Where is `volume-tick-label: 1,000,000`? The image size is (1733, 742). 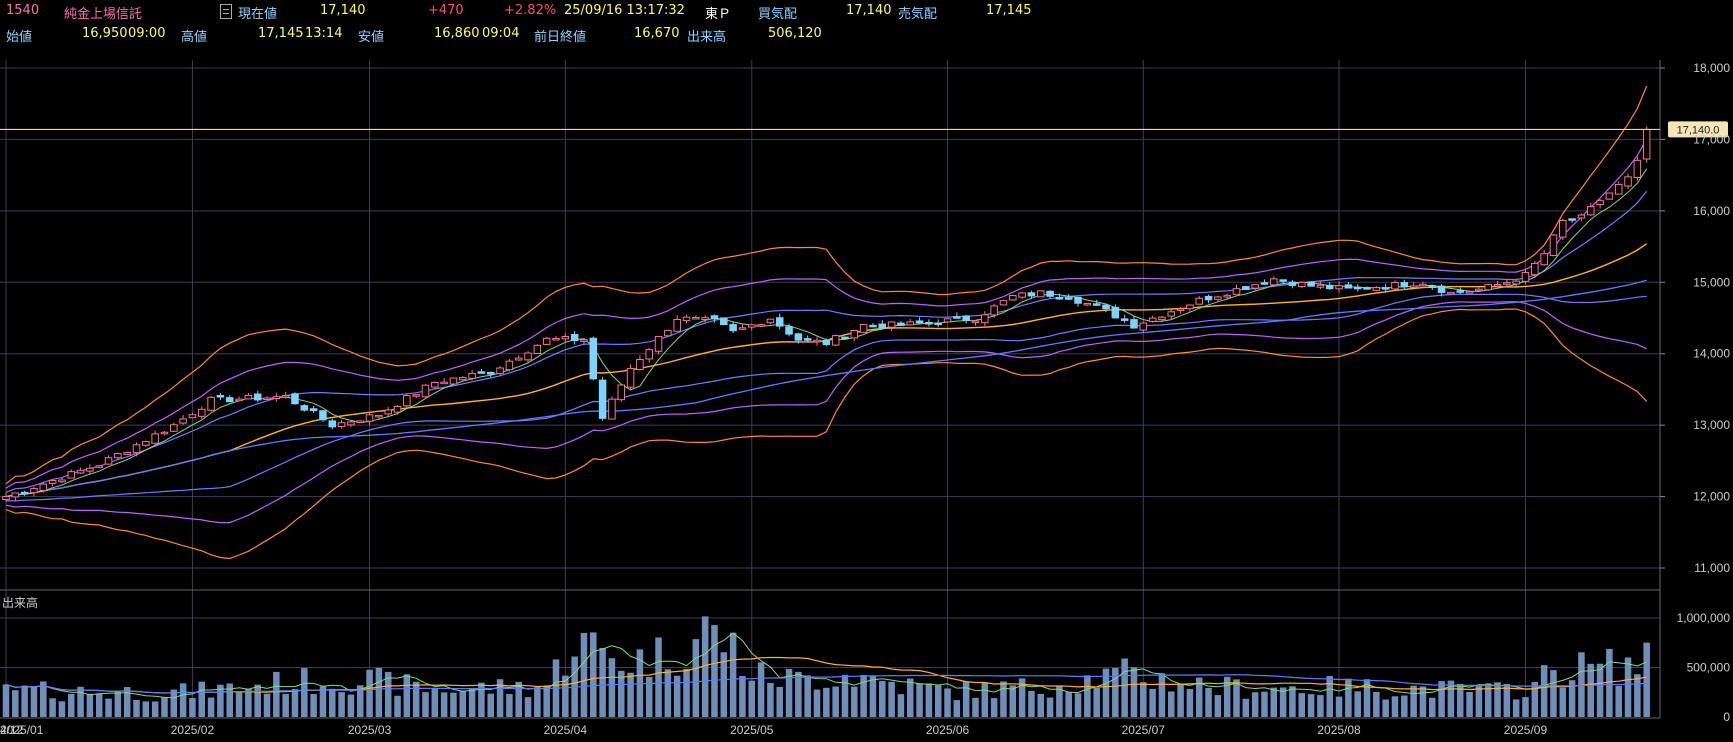 volume-tick-label: 1,000,000 is located at coordinates (1704, 618).